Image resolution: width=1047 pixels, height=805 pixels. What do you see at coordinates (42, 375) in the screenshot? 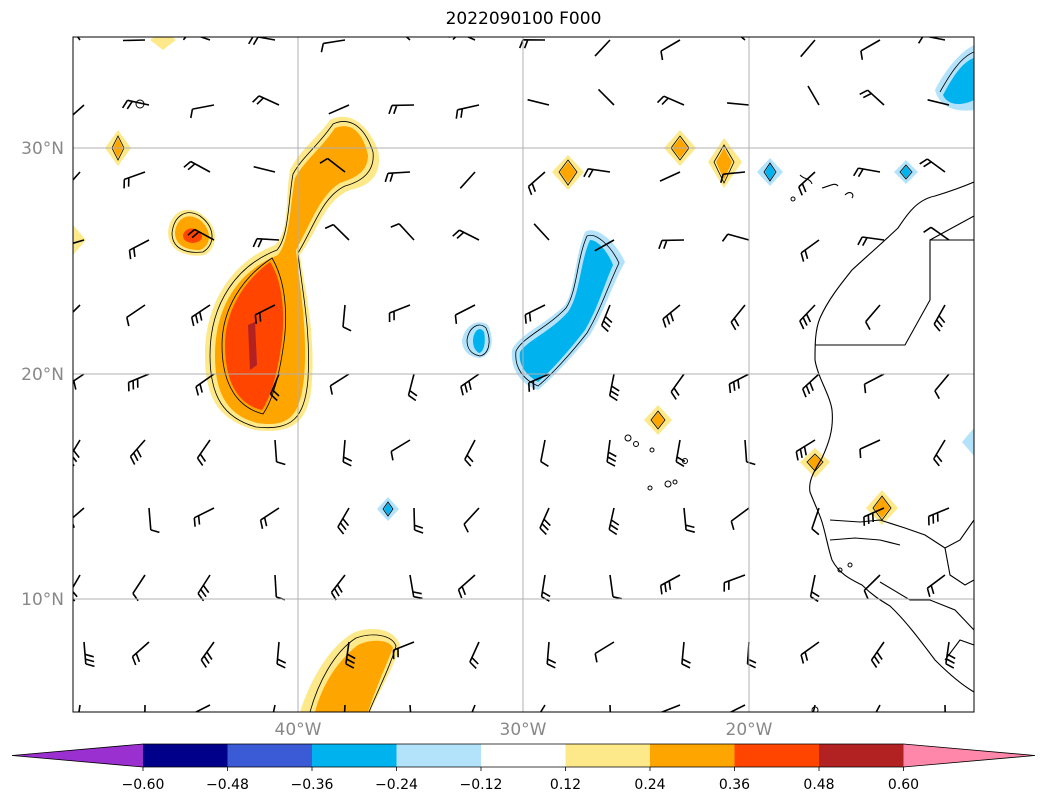
I see `lat-label-20n: 20°N` at bounding box center [42, 375].